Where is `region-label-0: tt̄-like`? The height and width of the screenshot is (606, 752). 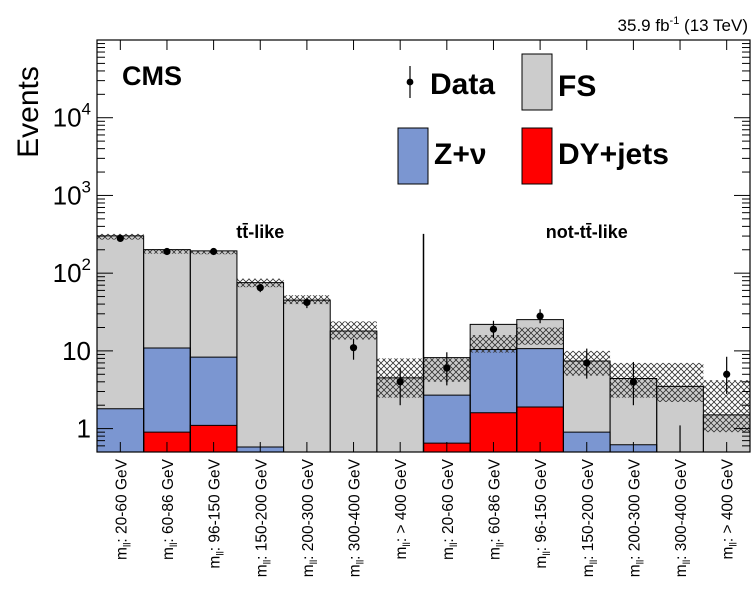
region-label-0: tt̄-like is located at coordinates (260, 232).